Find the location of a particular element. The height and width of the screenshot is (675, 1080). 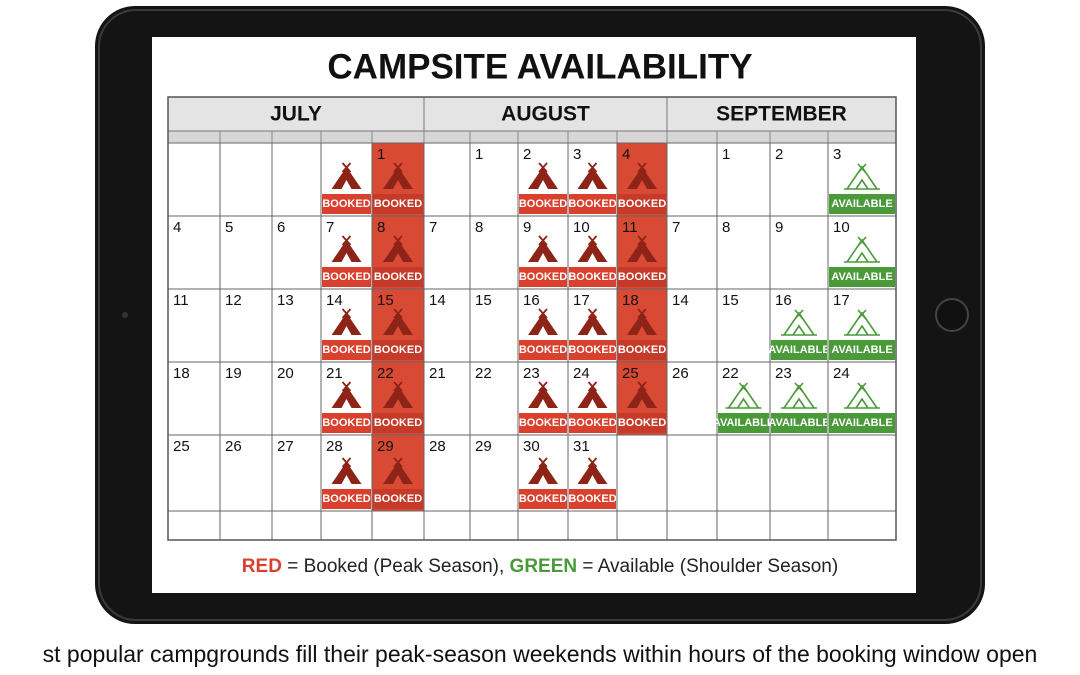

day-number: 18 is located at coordinates (630, 300).